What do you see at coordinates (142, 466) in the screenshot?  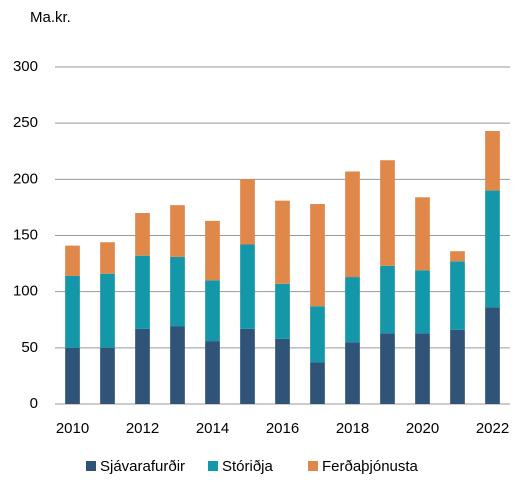 I see `legend-label: Sjávarafurðir` at bounding box center [142, 466].